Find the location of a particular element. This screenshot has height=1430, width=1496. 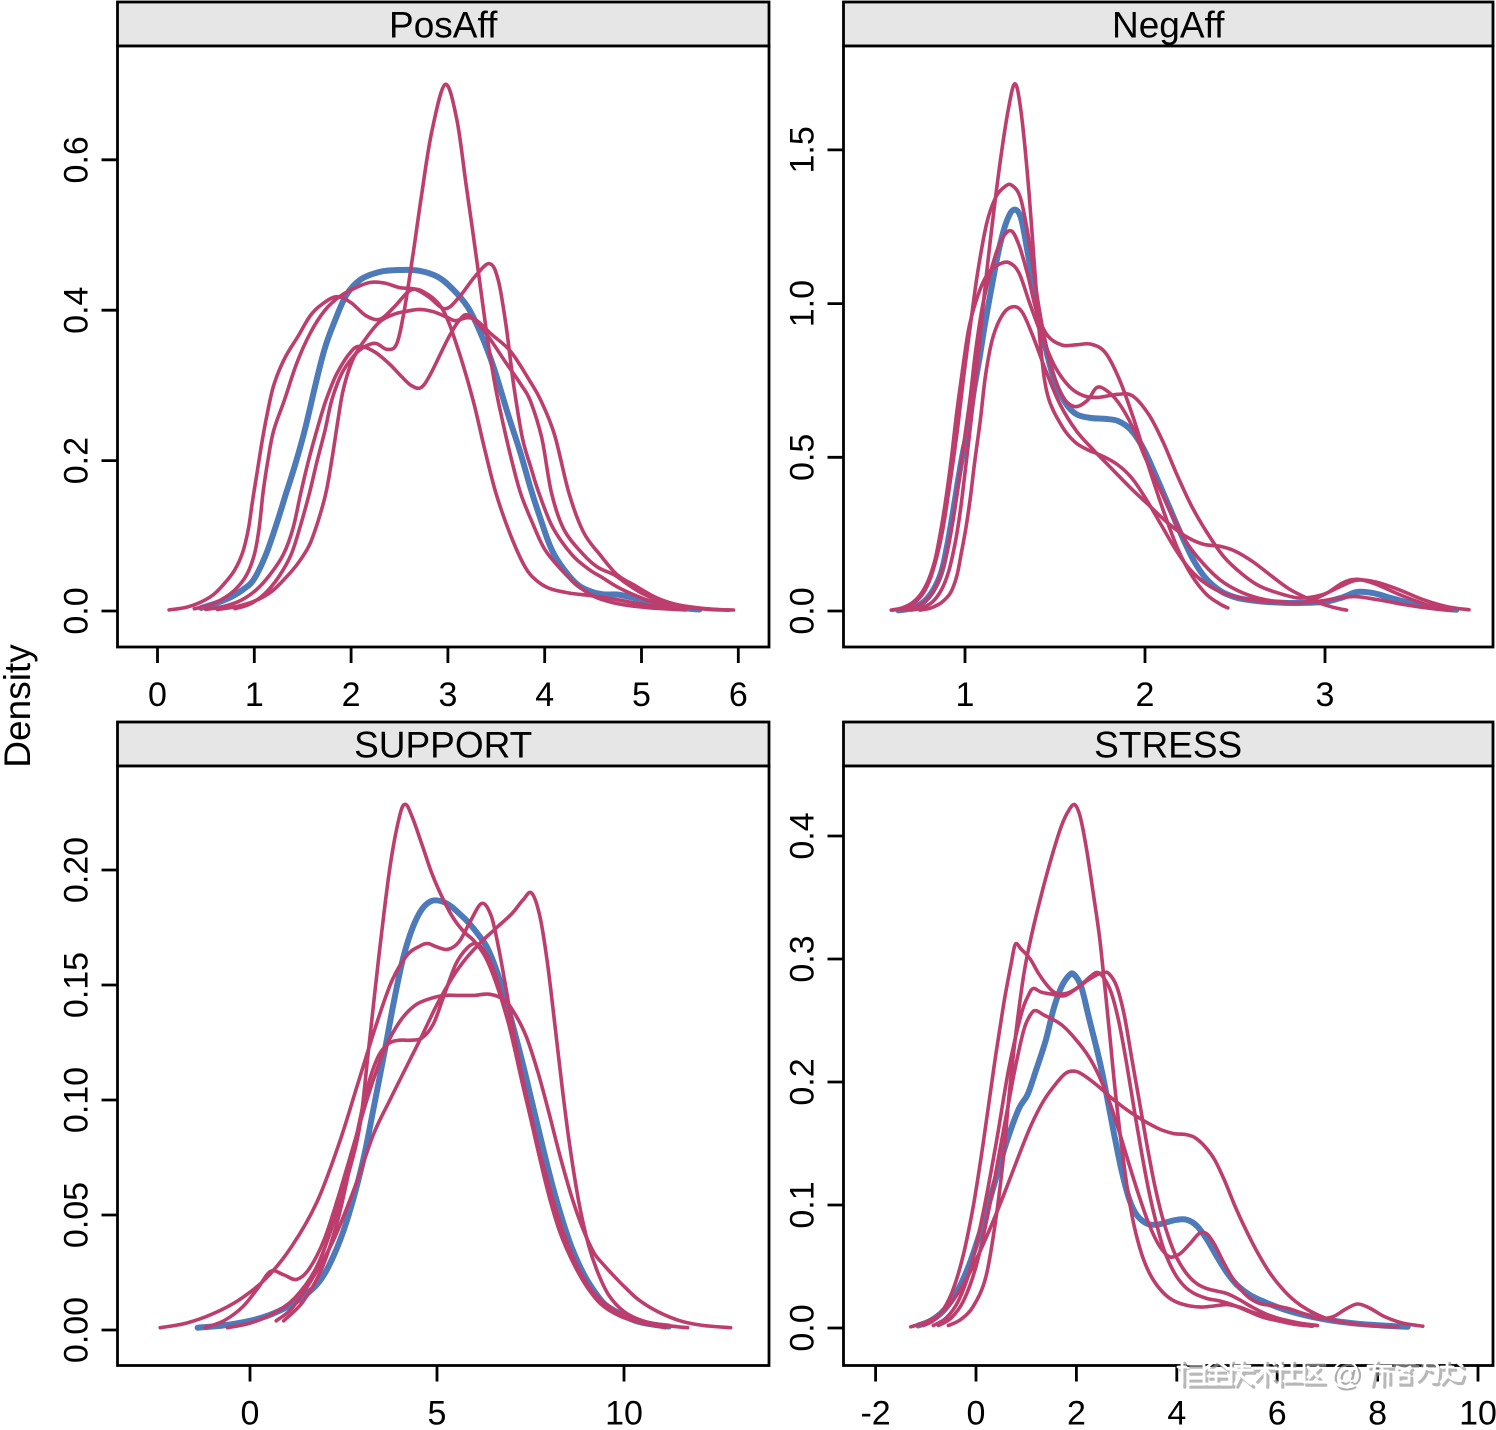

svg-text: 0.20 is located at coordinates (77, 870).